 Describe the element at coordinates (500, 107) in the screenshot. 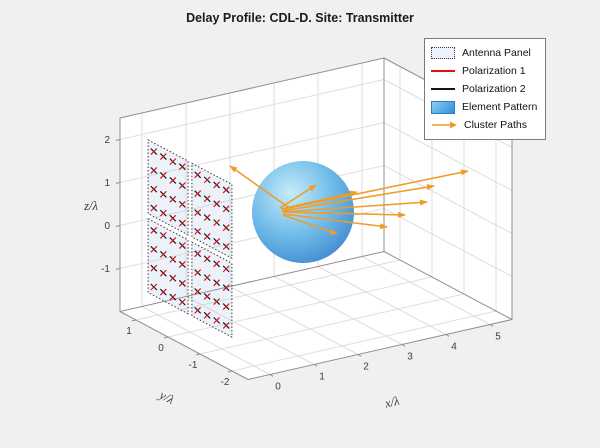

I see `legend-label: Element Pattern` at that location.